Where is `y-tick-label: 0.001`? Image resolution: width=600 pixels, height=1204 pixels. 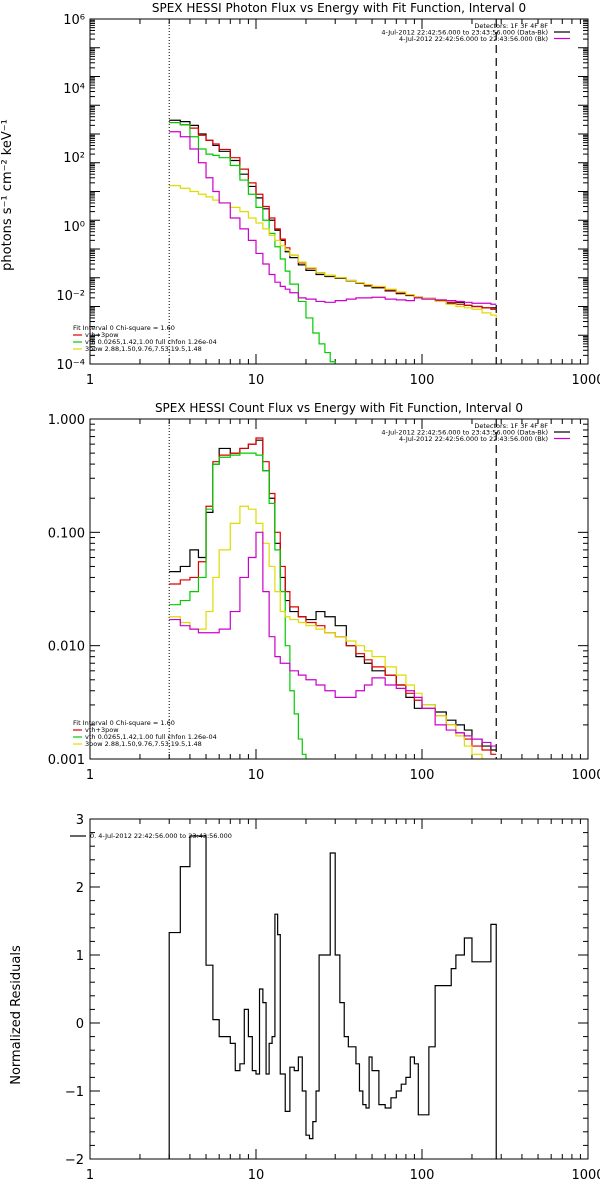
y-tick-label: 0.001 is located at coordinates (66, 760).